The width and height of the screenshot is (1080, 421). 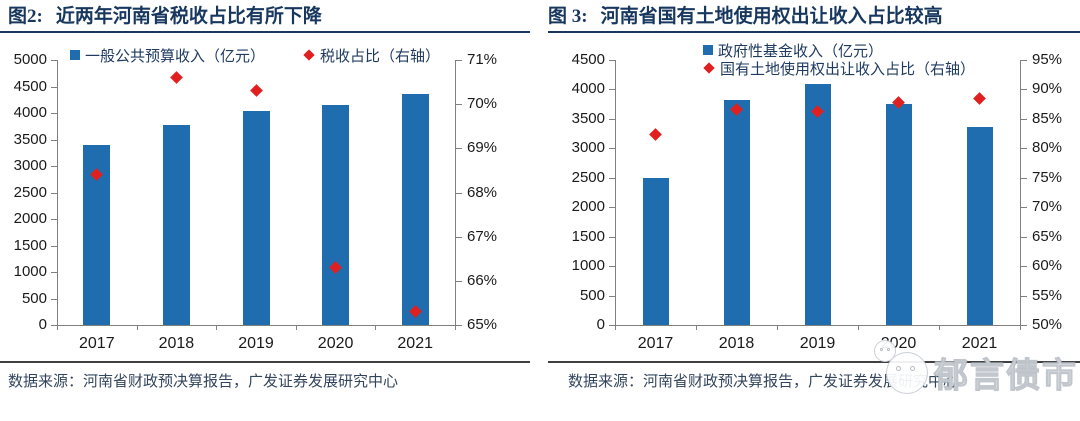 What do you see at coordinates (615, 192) in the screenshot?
I see `left-axis-line` at bounding box center [615, 192].